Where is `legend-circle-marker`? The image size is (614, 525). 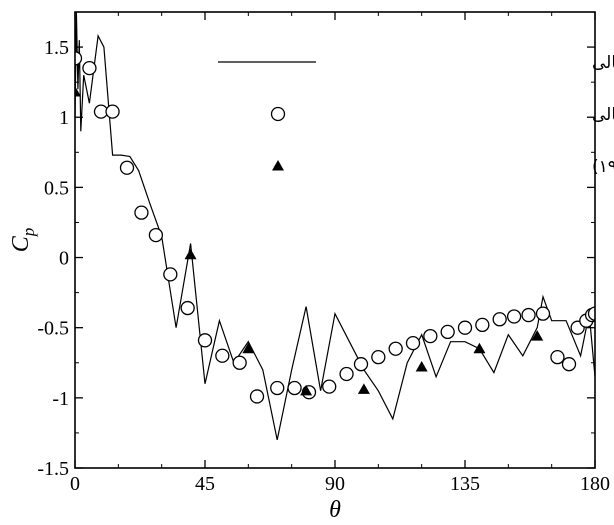 legend-circle-marker is located at coordinates (278, 114).